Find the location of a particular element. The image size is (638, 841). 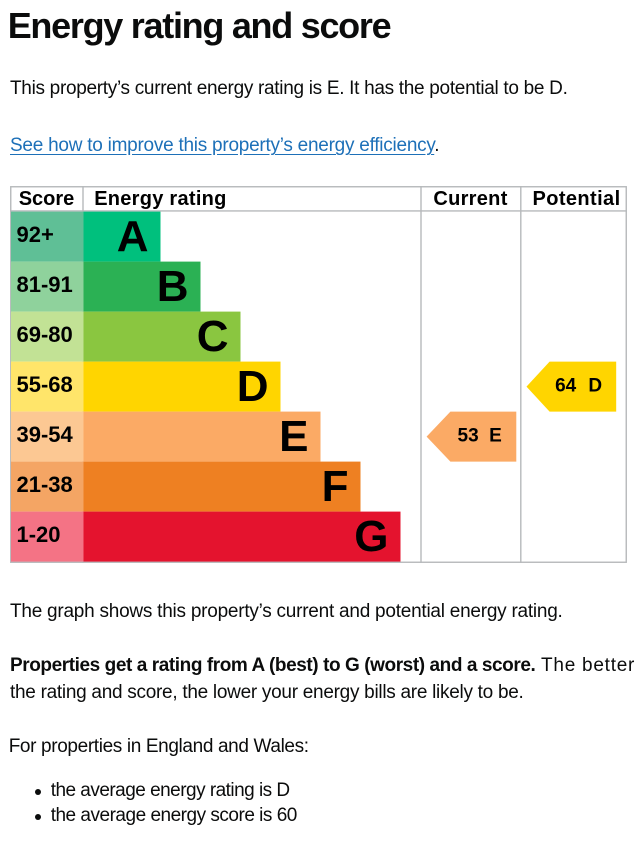

svg-text: Energy rating is located at coordinates (160, 199).